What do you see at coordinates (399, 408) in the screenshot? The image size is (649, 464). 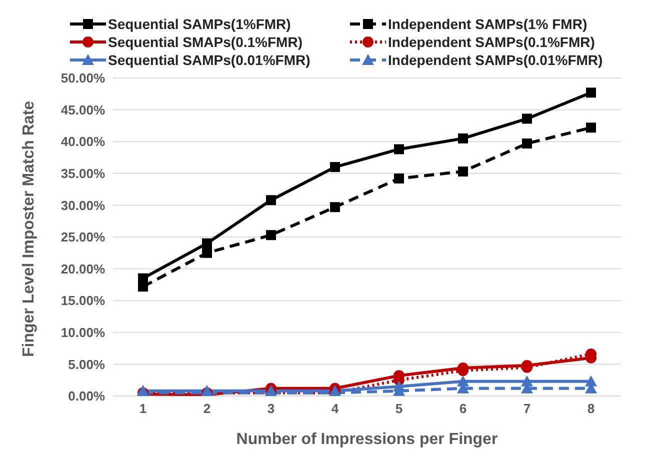 I see `x-tick-label: 5` at bounding box center [399, 408].